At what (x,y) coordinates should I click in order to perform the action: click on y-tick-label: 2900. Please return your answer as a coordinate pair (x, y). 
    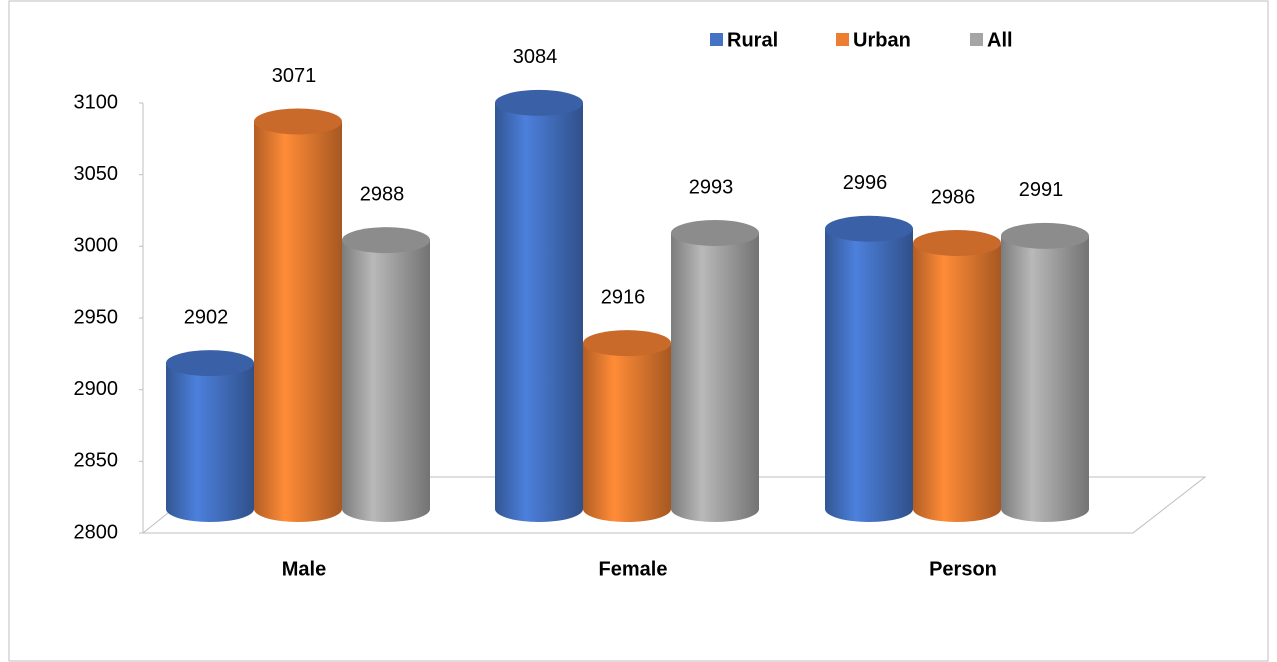
    Looking at the image, I should click on (96, 389).